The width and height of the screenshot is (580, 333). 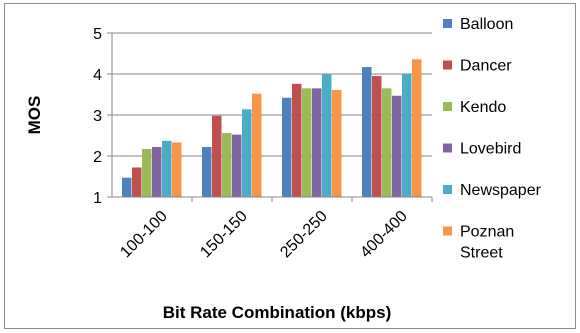 What do you see at coordinates (97, 75) in the screenshot?
I see `y-tick-label: 4` at bounding box center [97, 75].